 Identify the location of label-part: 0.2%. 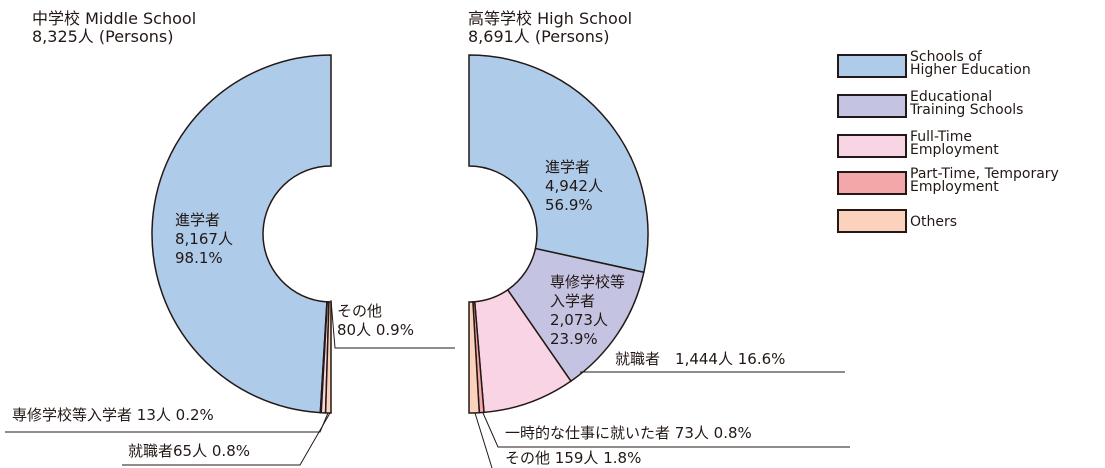
(195, 415).